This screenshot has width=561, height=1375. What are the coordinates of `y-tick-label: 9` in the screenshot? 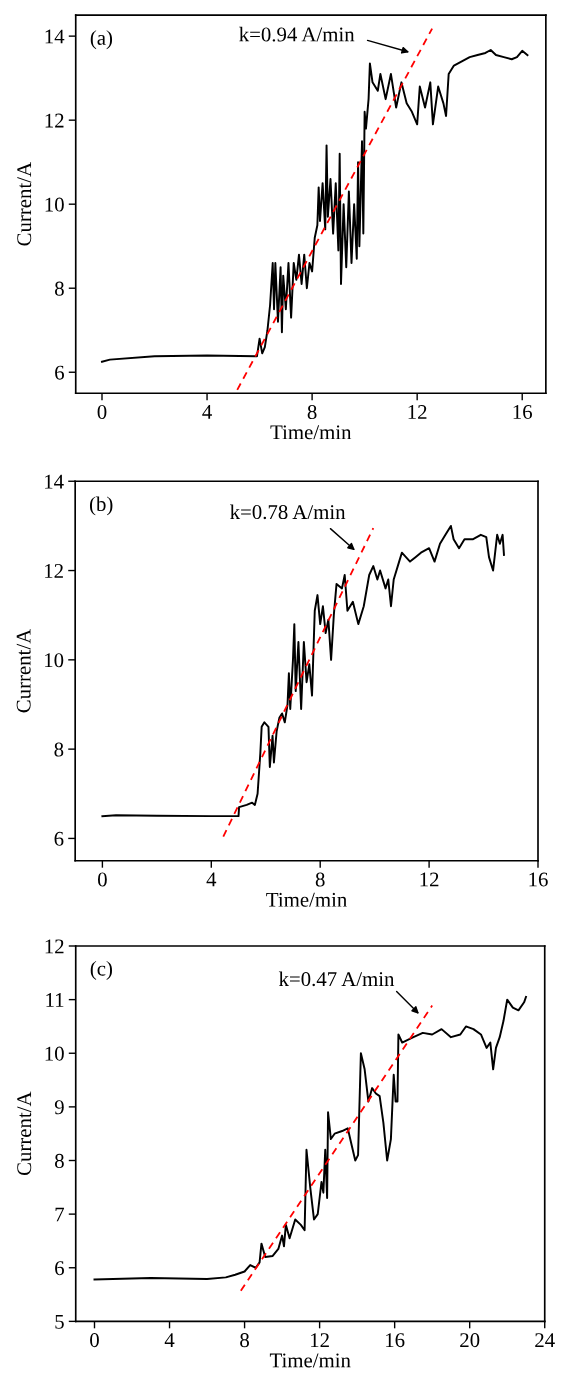 It's located at (59, 1107).